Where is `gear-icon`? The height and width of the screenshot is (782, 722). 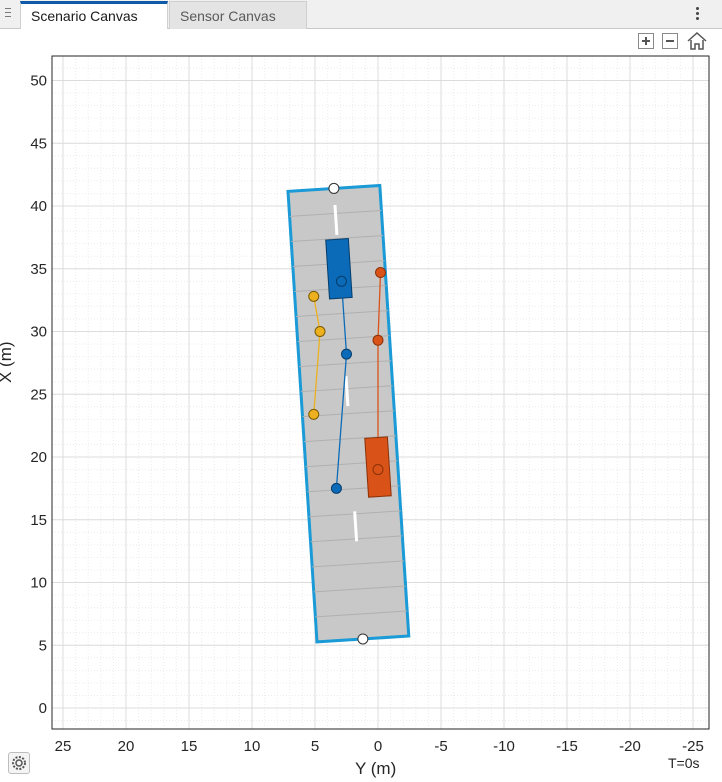 gear-icon is located at coordinates (19, 763).